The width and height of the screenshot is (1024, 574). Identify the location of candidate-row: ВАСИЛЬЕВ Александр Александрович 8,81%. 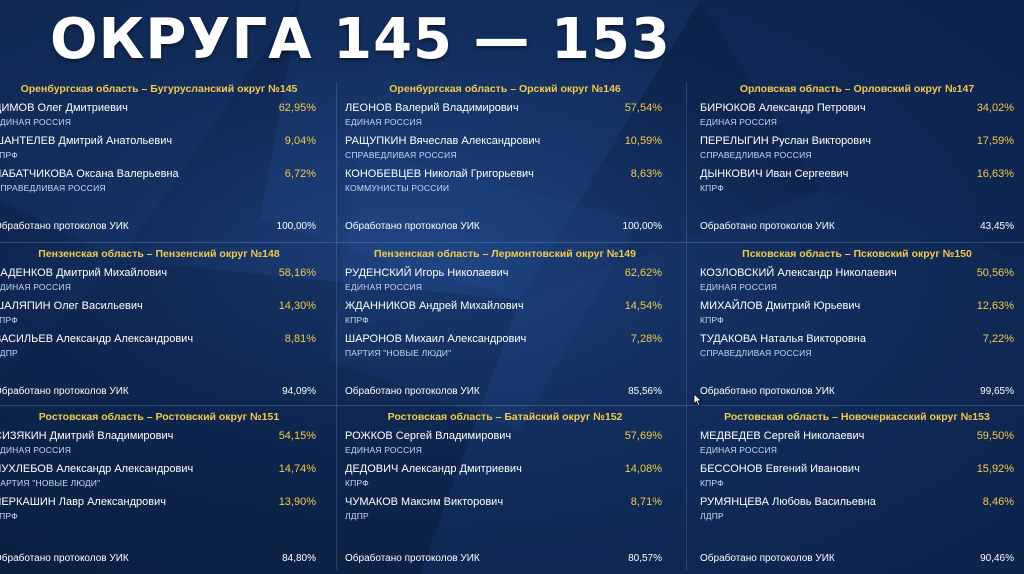
(162, 339).